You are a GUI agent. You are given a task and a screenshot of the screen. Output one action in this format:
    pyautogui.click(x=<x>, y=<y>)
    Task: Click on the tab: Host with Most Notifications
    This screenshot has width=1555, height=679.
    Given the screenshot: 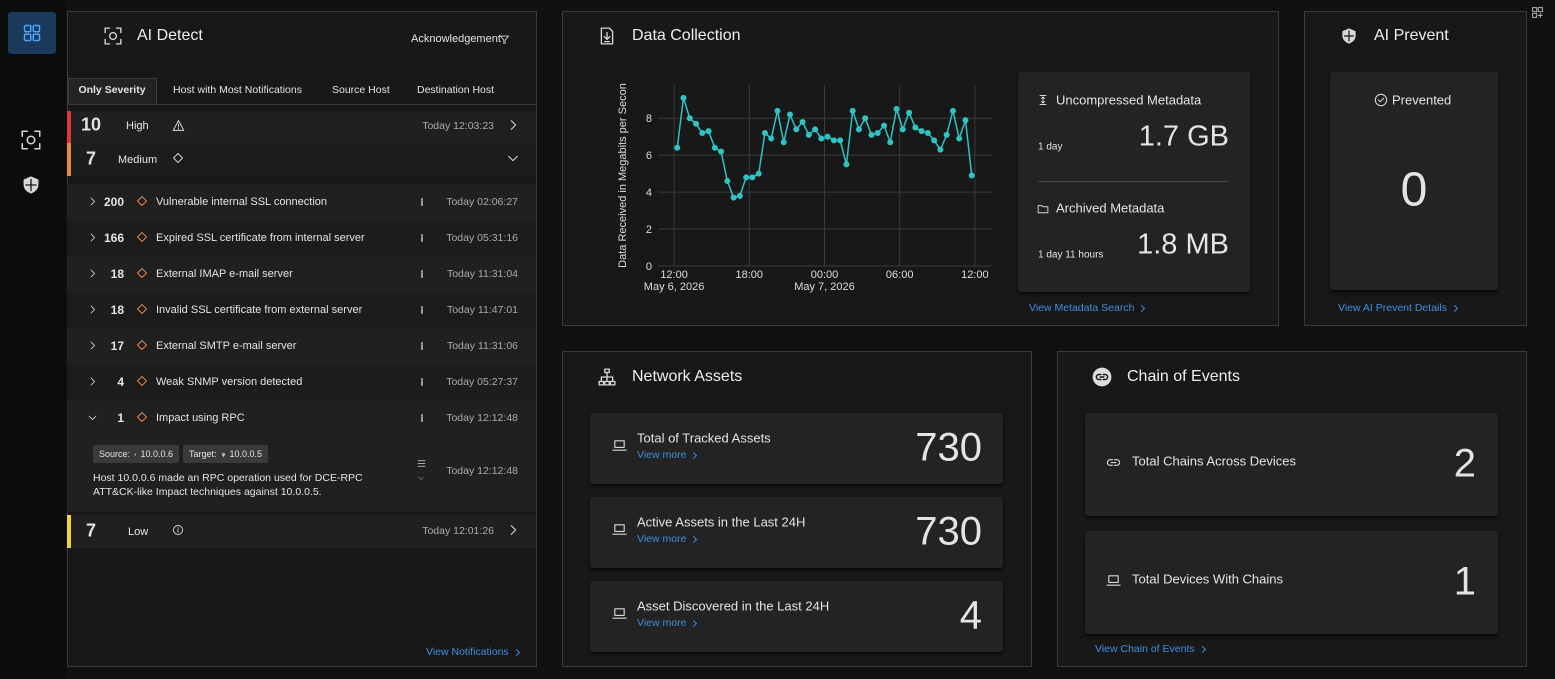 What is the action you would take?
    pyautogui.click(x=237, y=90)
    